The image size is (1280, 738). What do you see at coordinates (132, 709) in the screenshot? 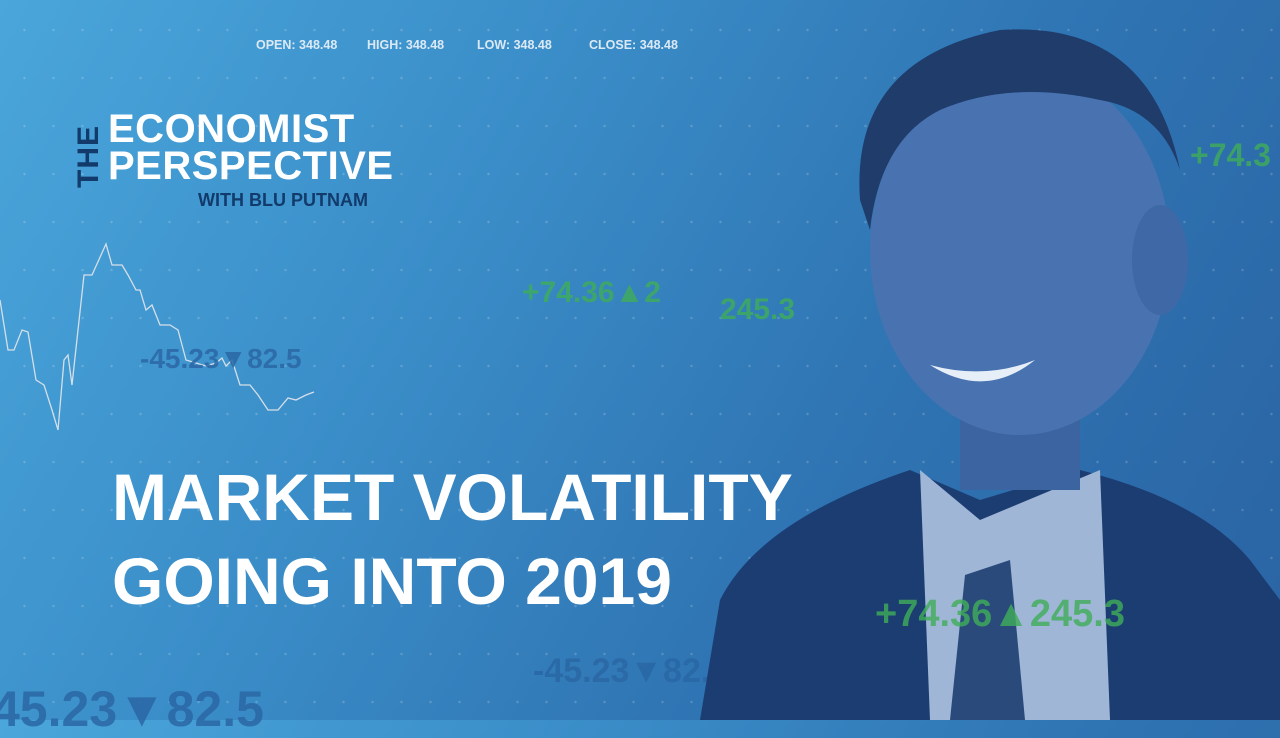
I see `ticker-overlay-down-3: 45.23▼82.5` at bounding box center [132, 709].